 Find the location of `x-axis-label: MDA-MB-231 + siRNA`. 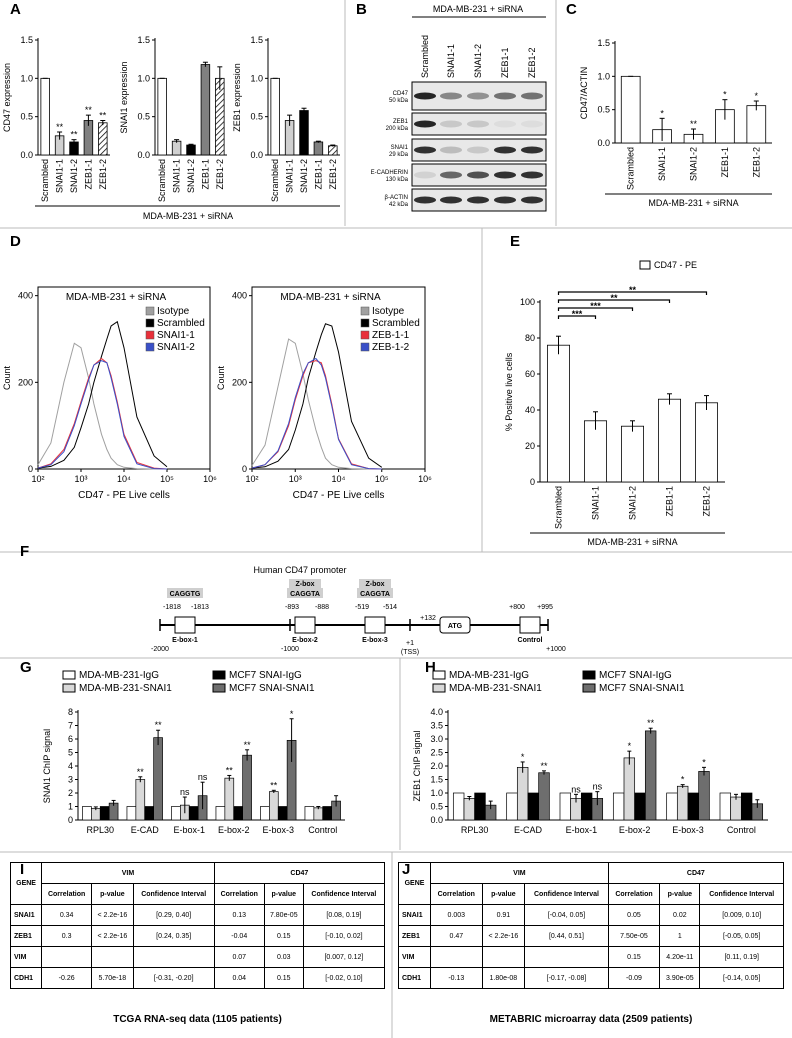

x-axis-label: MDA-MB-231 + siRNA is located at coordinates (188, 216).